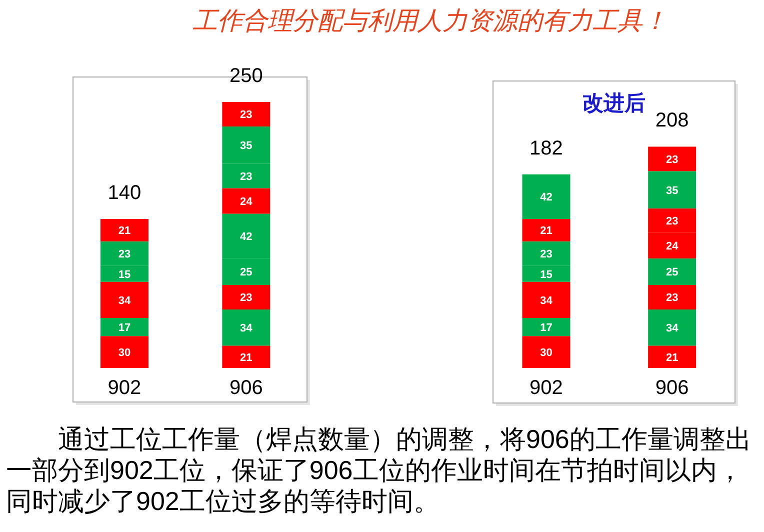 Image resolution: width=764 pixels, height=532 pixels. Describe the element at coordinates (246, 76) in the screenshot. I see `total-label: 250` at that location.